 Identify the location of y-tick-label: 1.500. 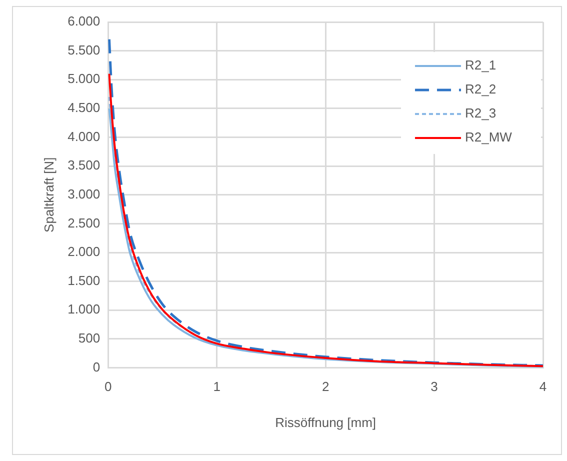
(84, 280).